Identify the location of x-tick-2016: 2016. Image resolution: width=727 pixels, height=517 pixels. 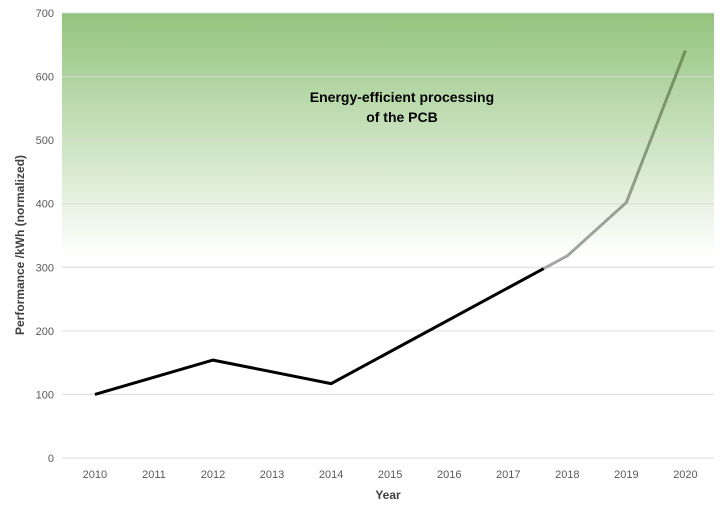
(449, 475).